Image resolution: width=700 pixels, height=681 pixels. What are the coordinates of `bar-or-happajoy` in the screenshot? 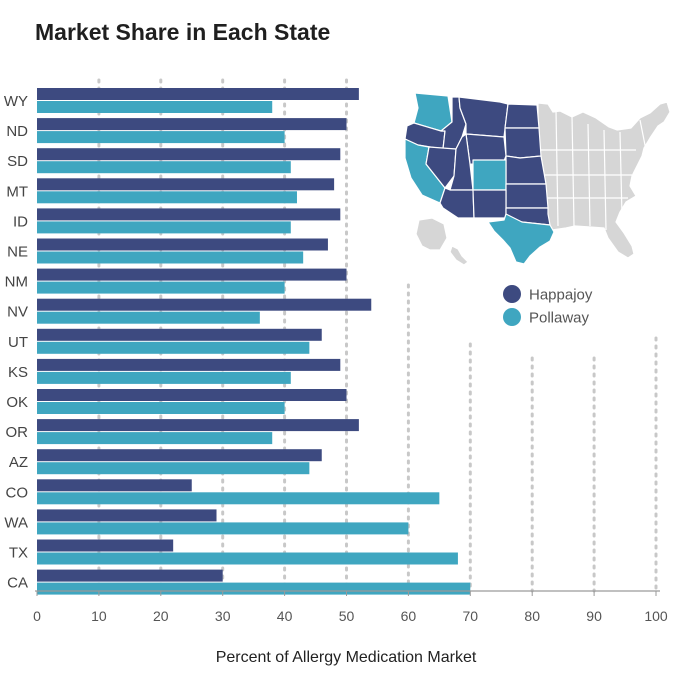 It's located at (198, 425).